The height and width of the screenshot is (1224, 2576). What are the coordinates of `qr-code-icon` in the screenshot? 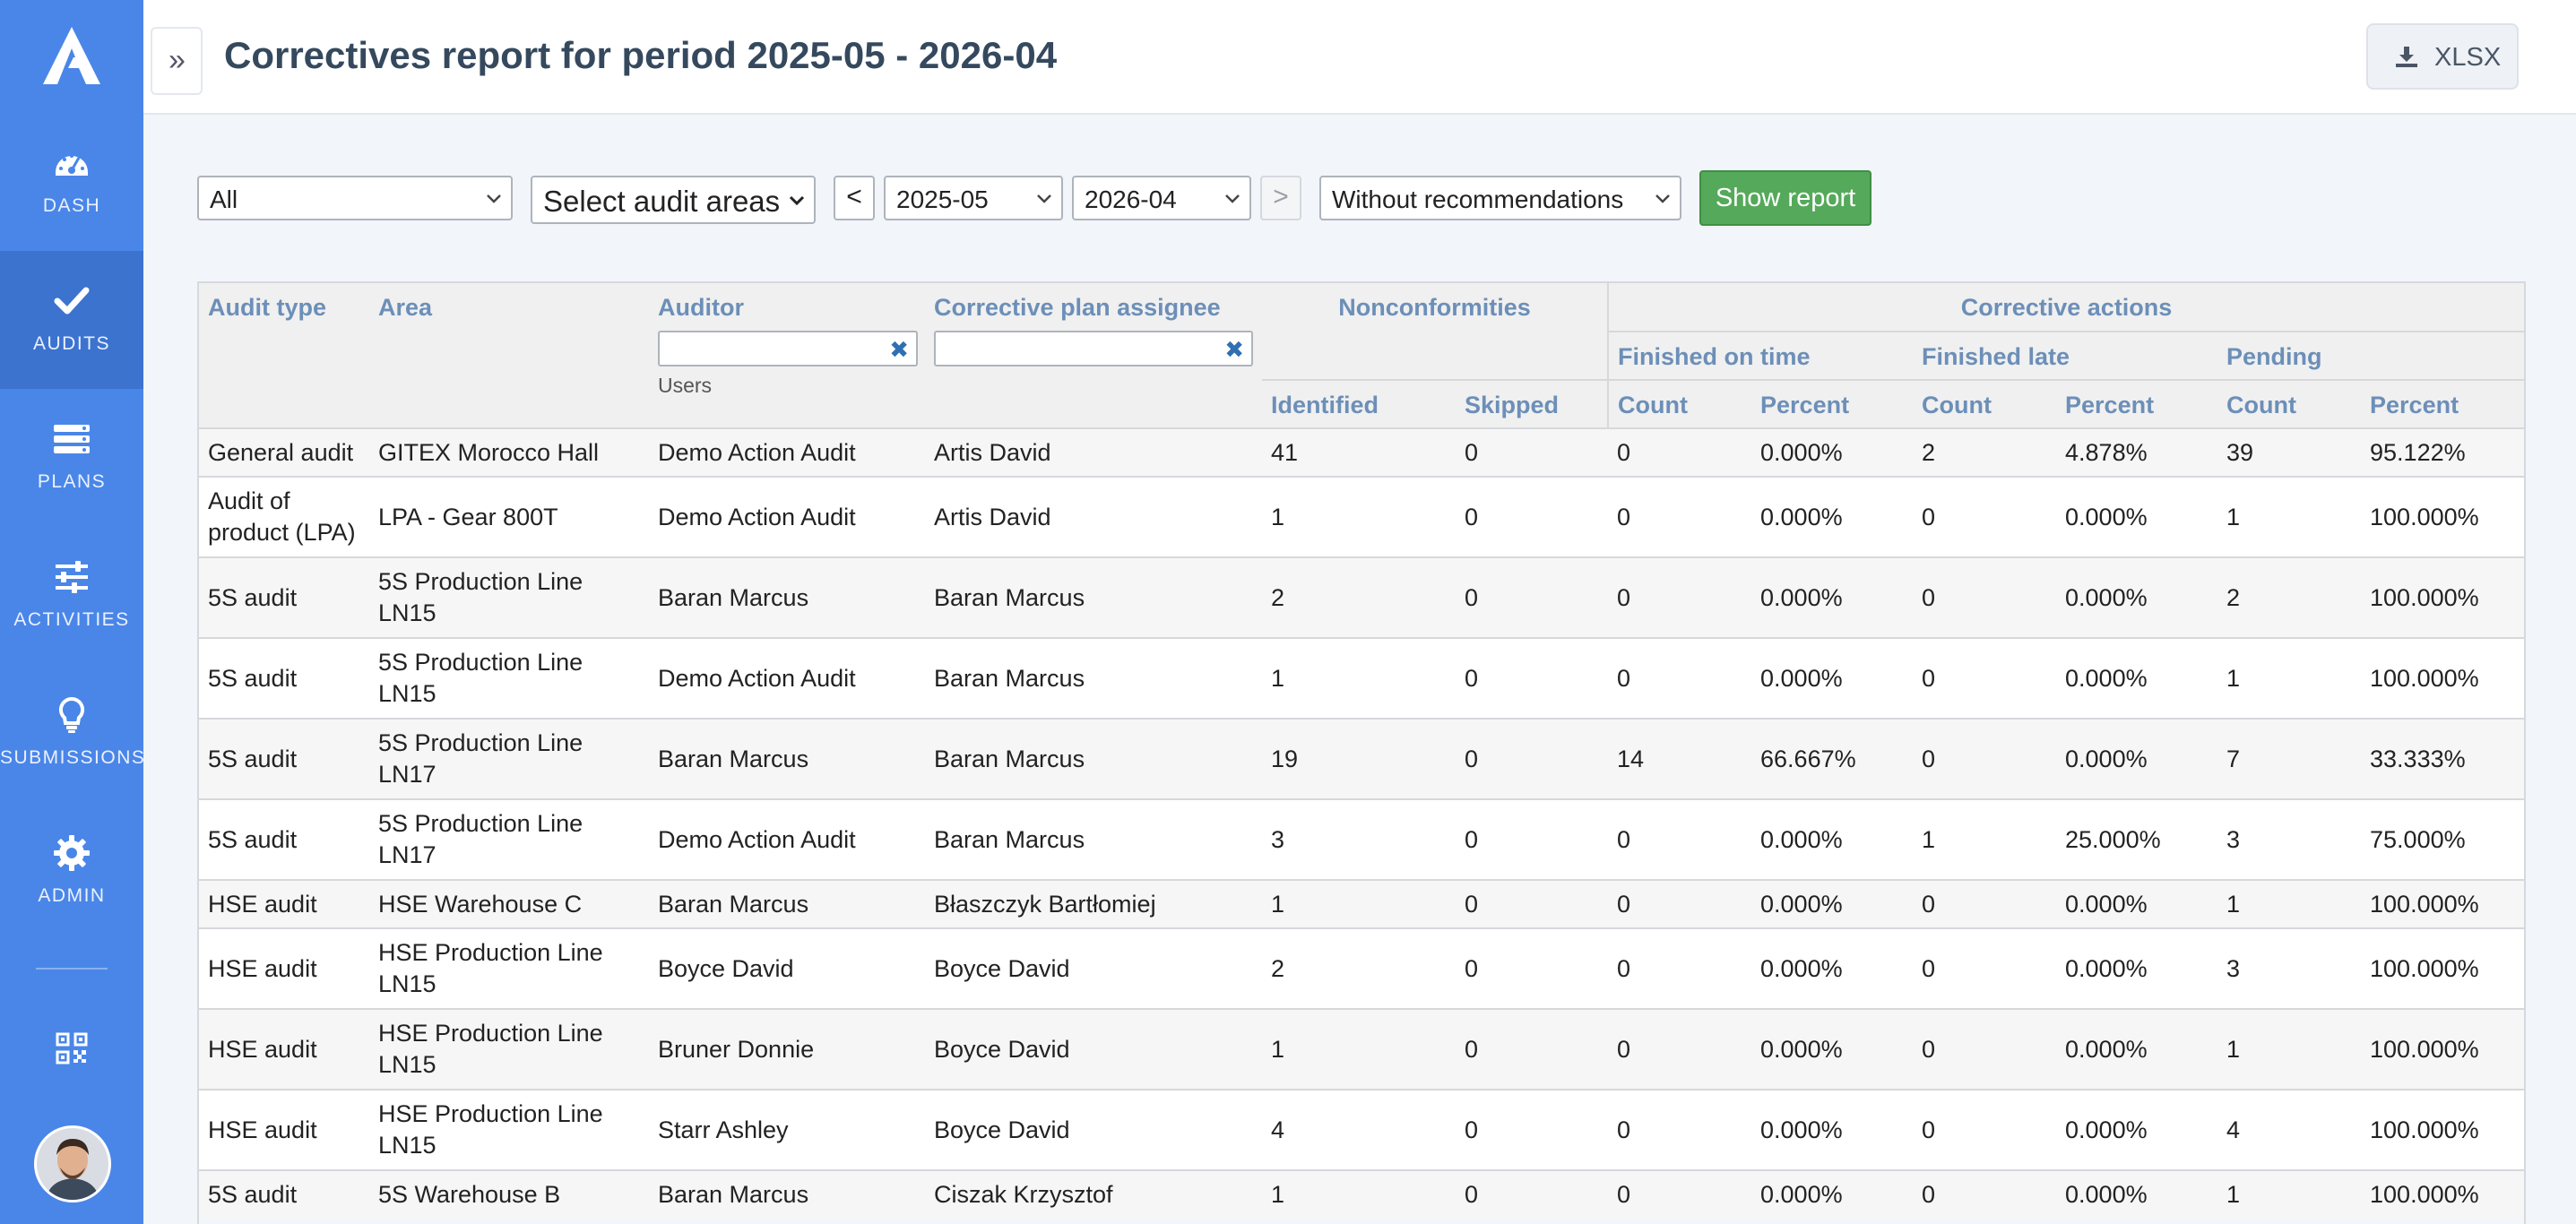 It's located at (72, 1048).